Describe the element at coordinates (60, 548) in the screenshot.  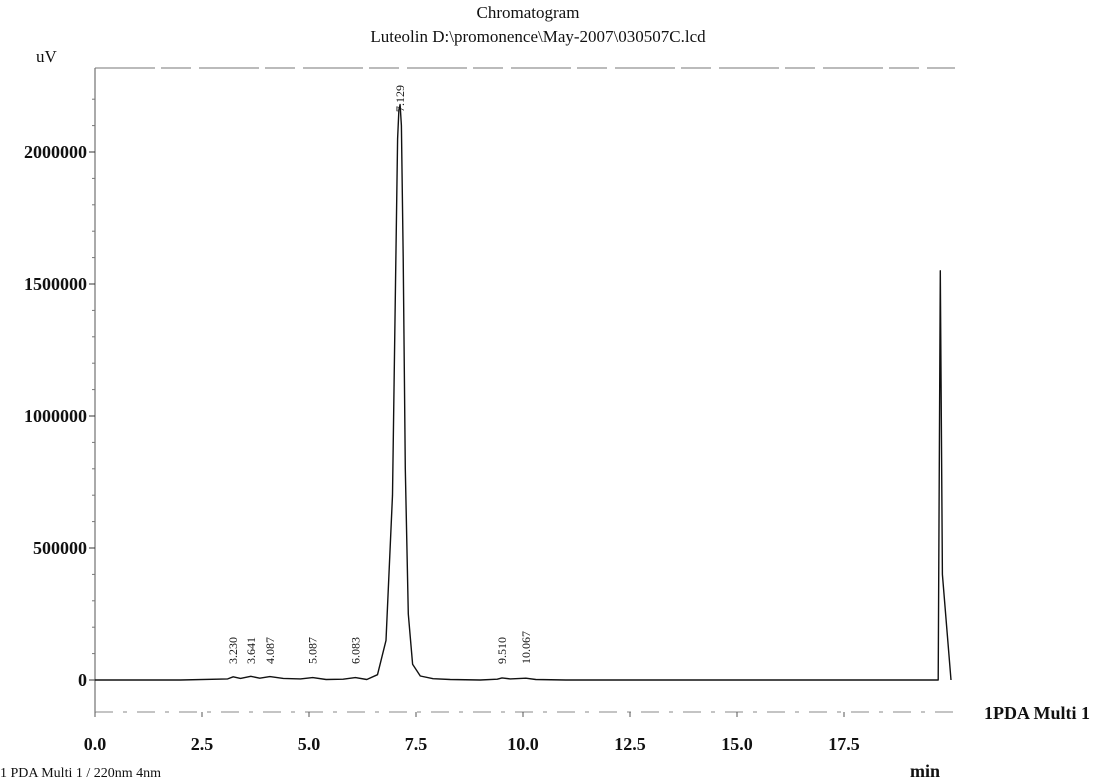
I see `y-tick-label: 500000` at that location.